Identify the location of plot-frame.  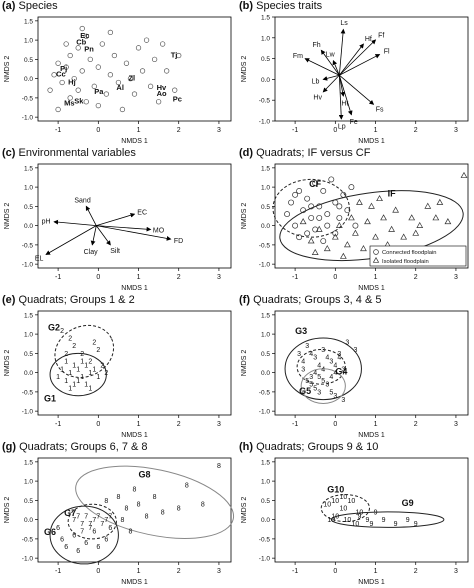
(134, 69).